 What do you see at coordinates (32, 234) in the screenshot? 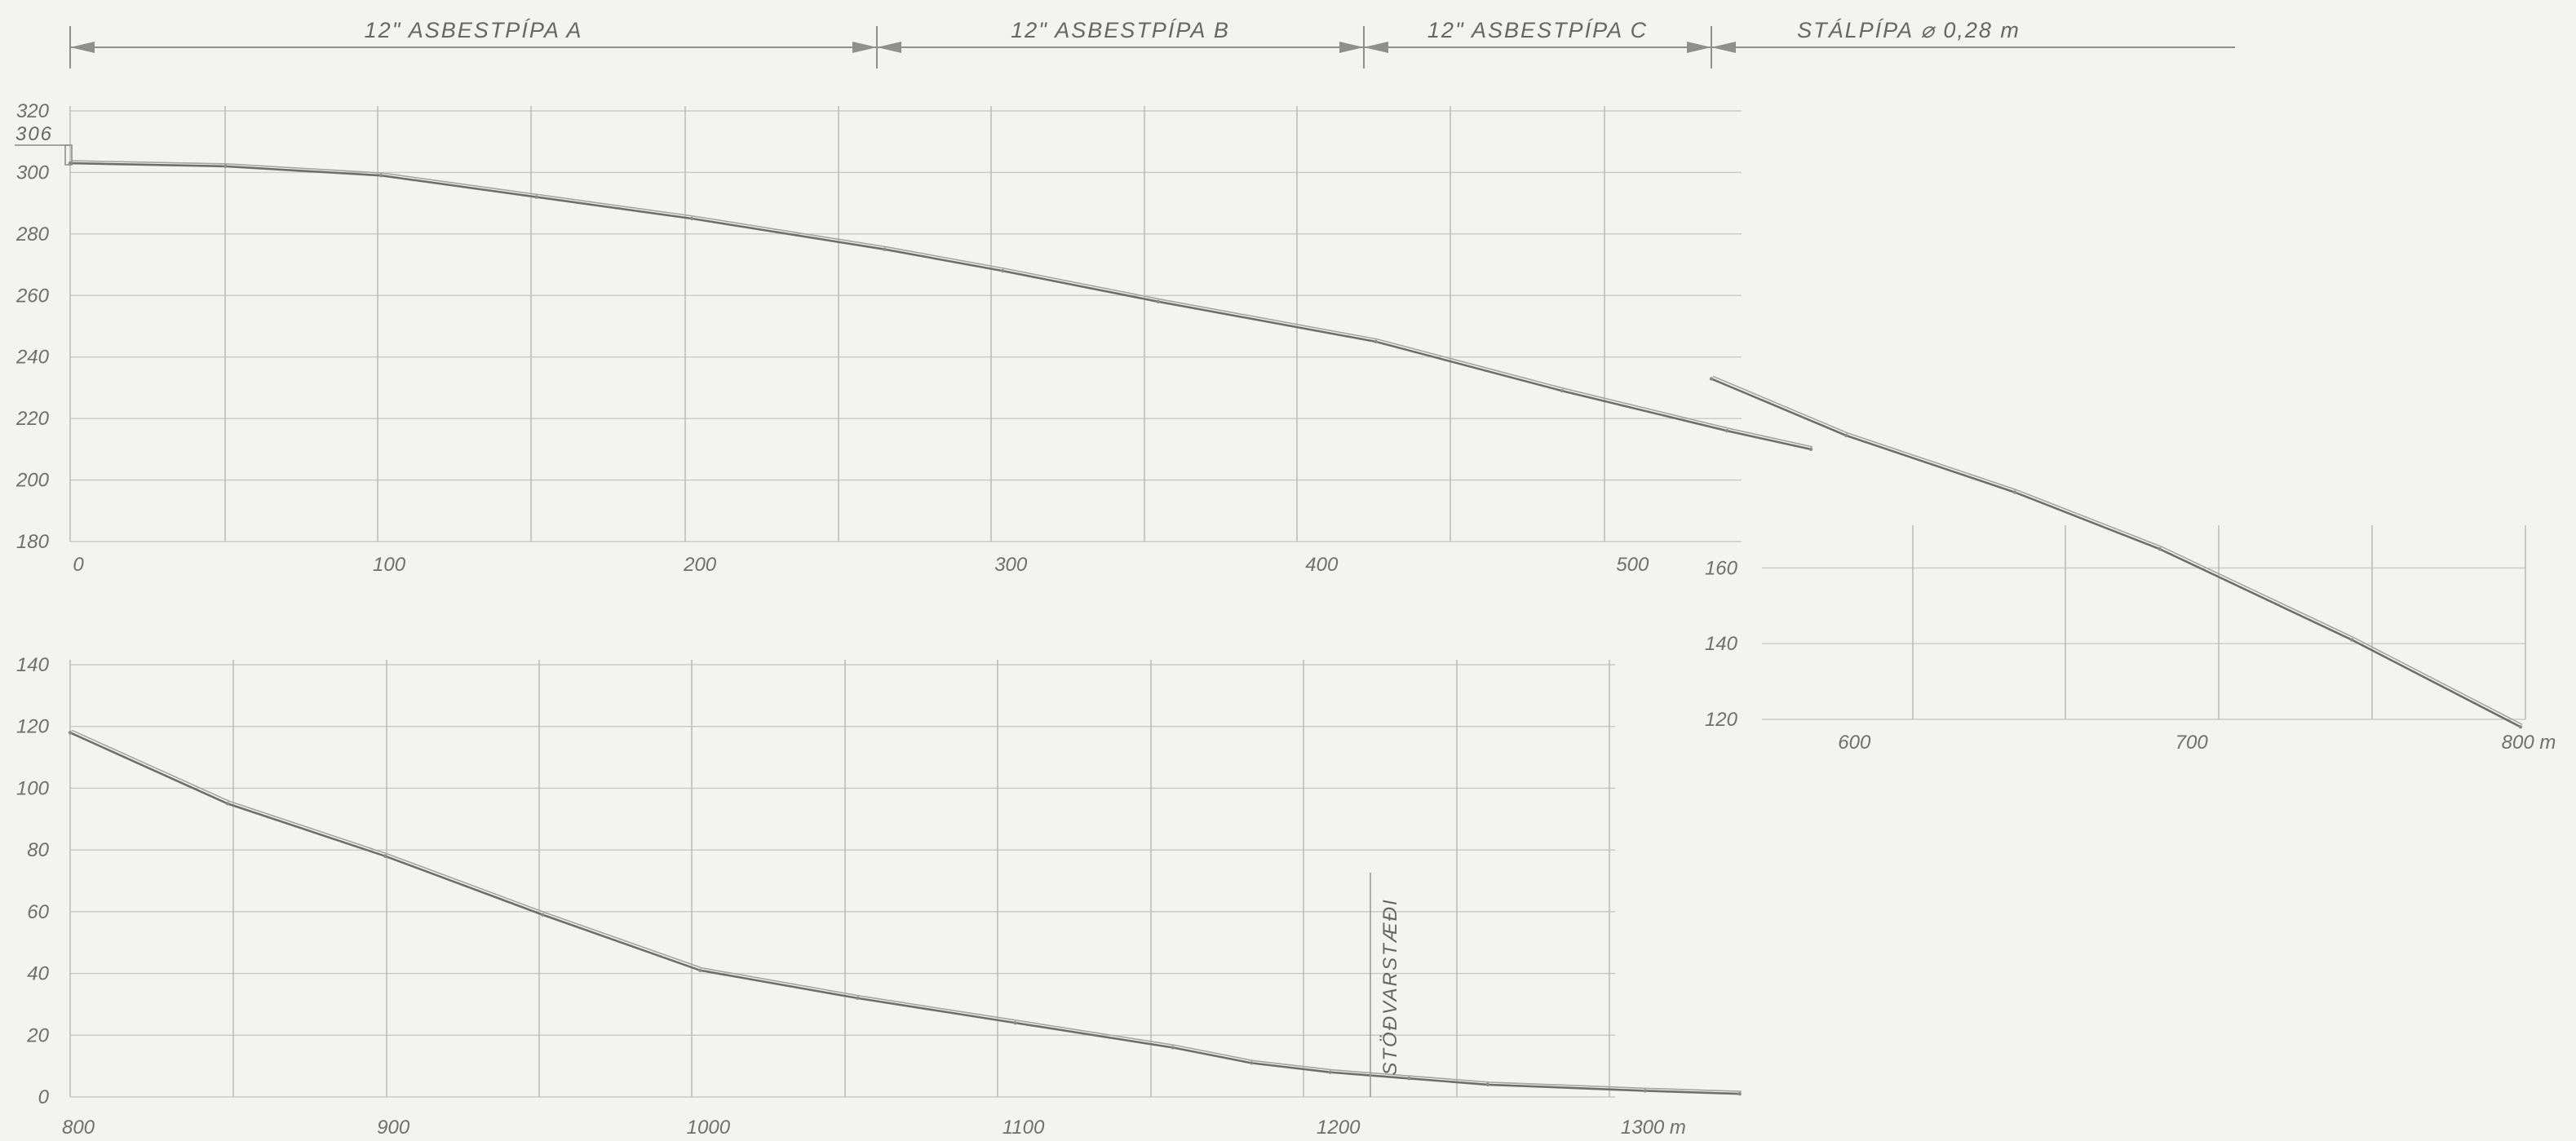
I see `y-tick-label: 280` at bounding box center [32, 234].